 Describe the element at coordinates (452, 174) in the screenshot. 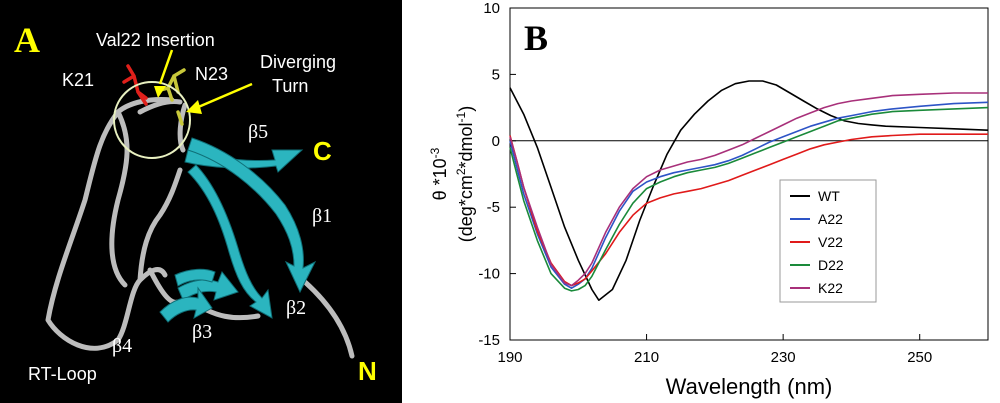

I see `y-axis-label: θ *10-3 (deg*cm2*dmol-1)` at that location.